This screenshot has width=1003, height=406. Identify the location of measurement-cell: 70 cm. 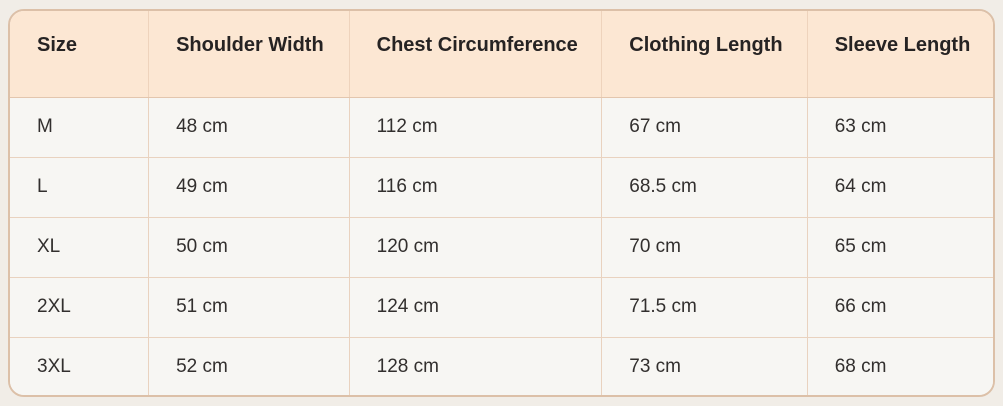
(704, 247).